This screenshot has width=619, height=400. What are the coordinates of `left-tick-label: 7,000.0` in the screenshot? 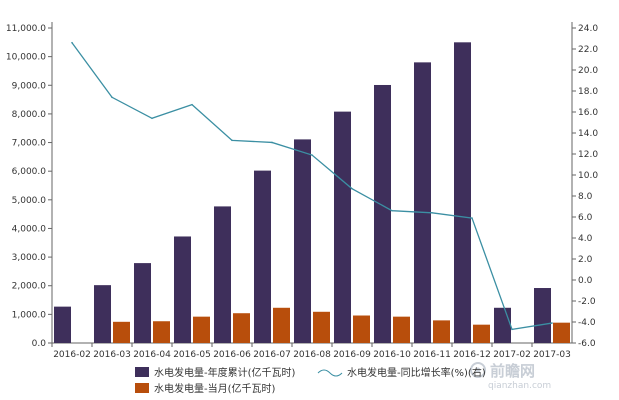 It's located at (29, 144).